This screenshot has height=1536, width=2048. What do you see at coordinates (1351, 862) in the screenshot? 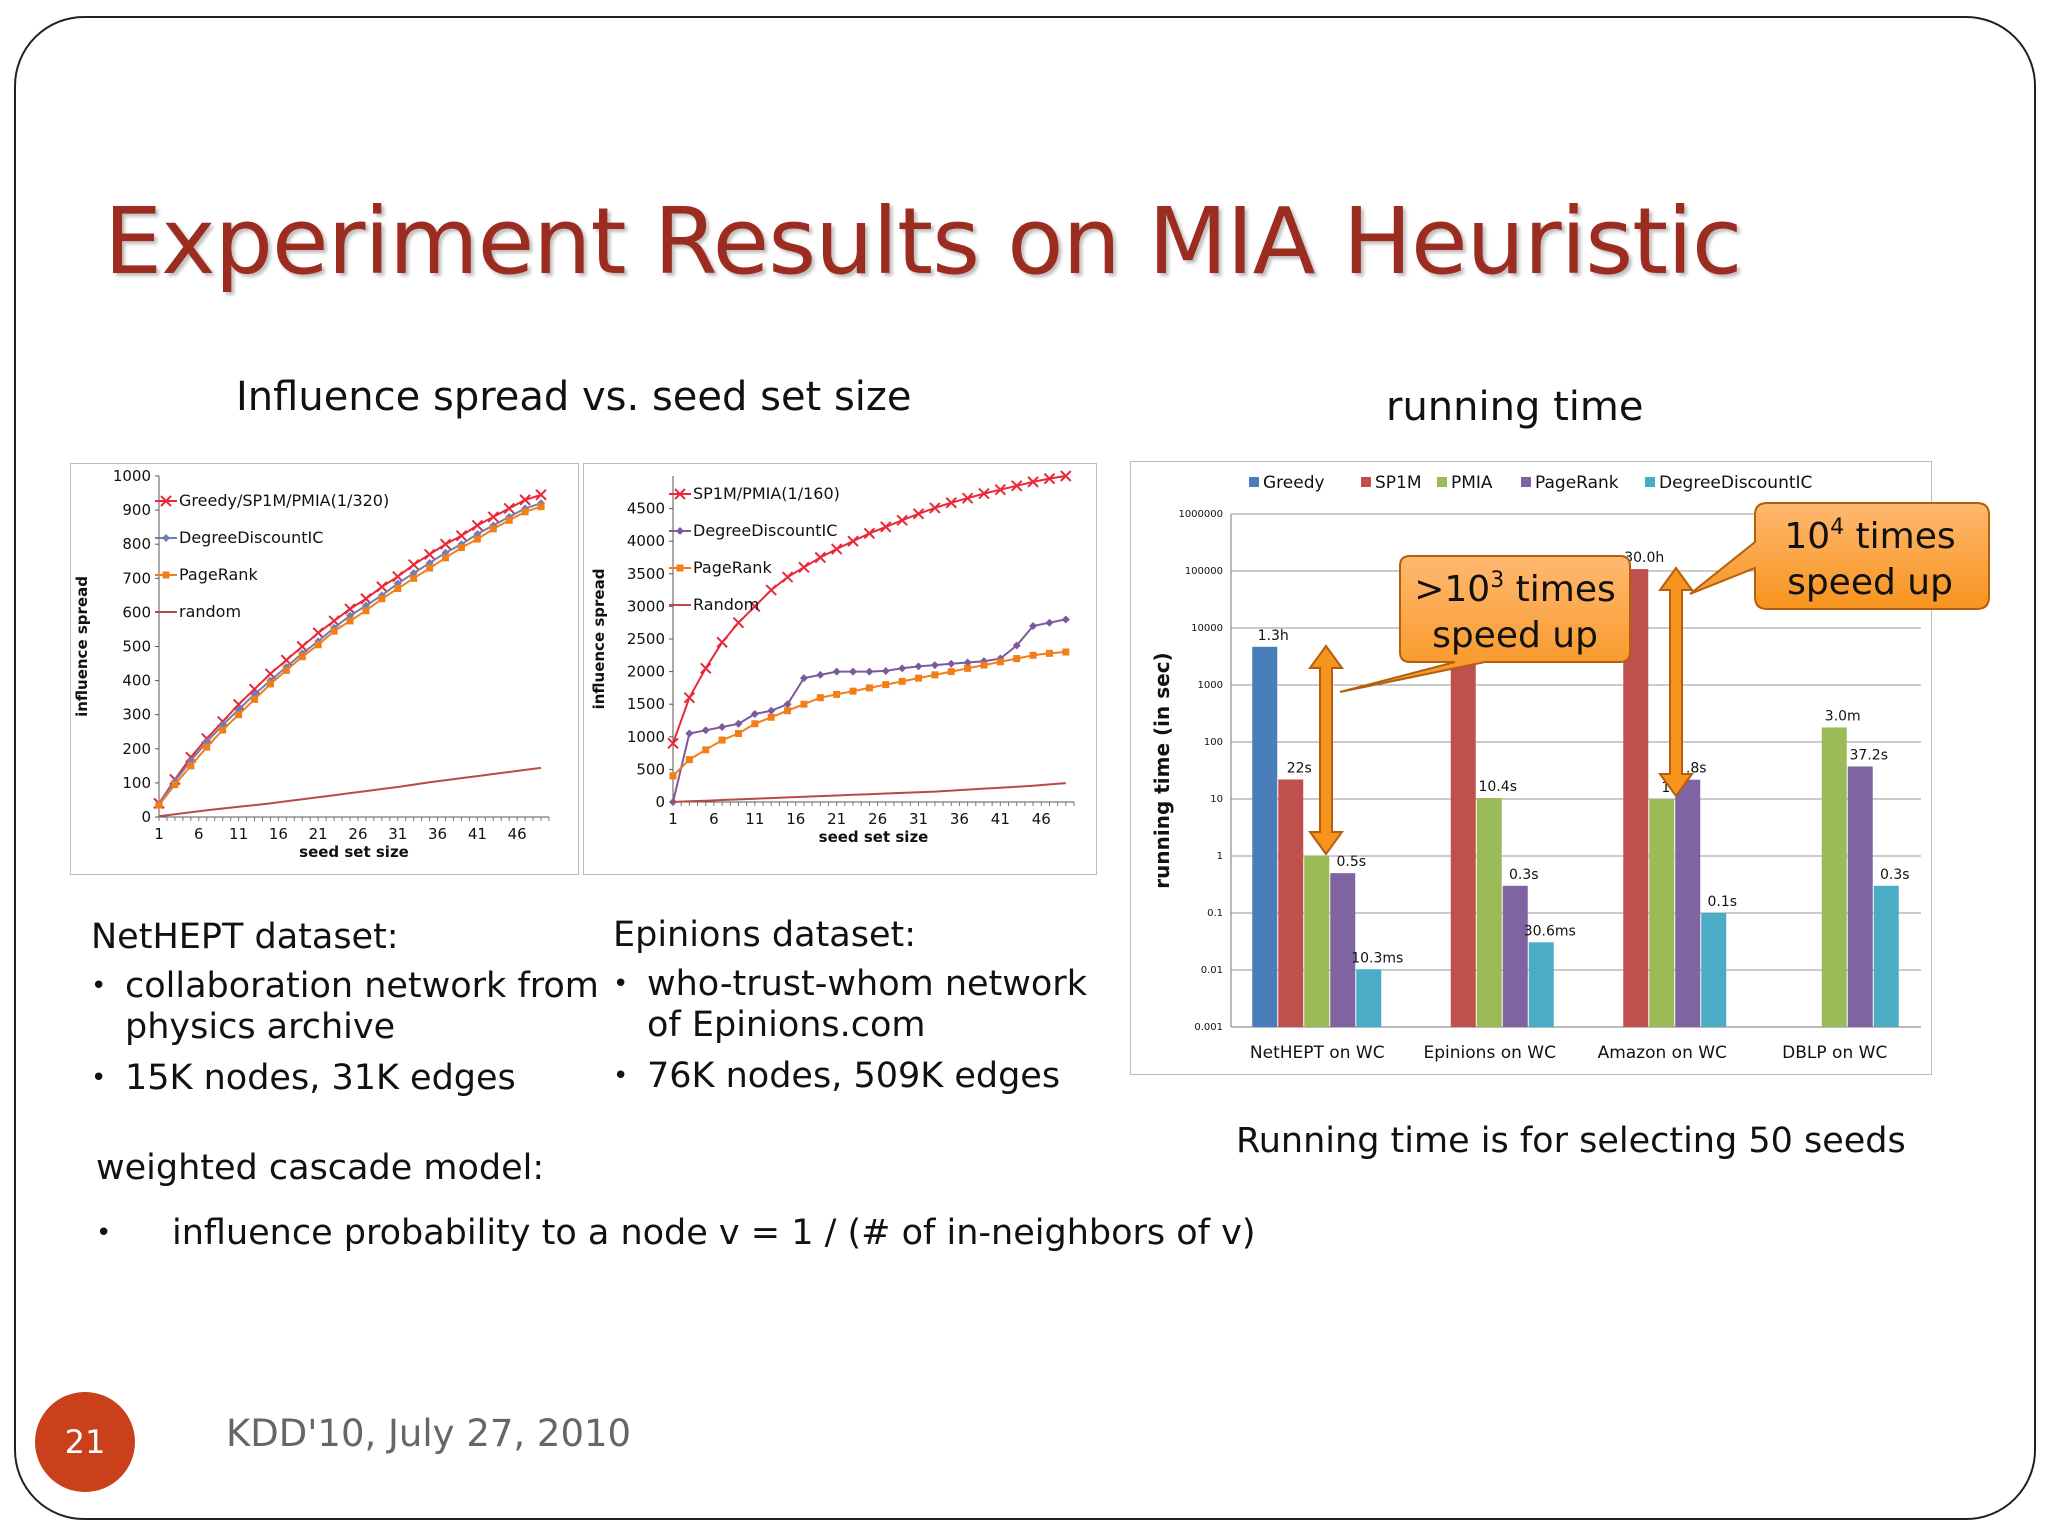
I see `bar-value-label: 0.5s` at bounding box center [1351, 862].